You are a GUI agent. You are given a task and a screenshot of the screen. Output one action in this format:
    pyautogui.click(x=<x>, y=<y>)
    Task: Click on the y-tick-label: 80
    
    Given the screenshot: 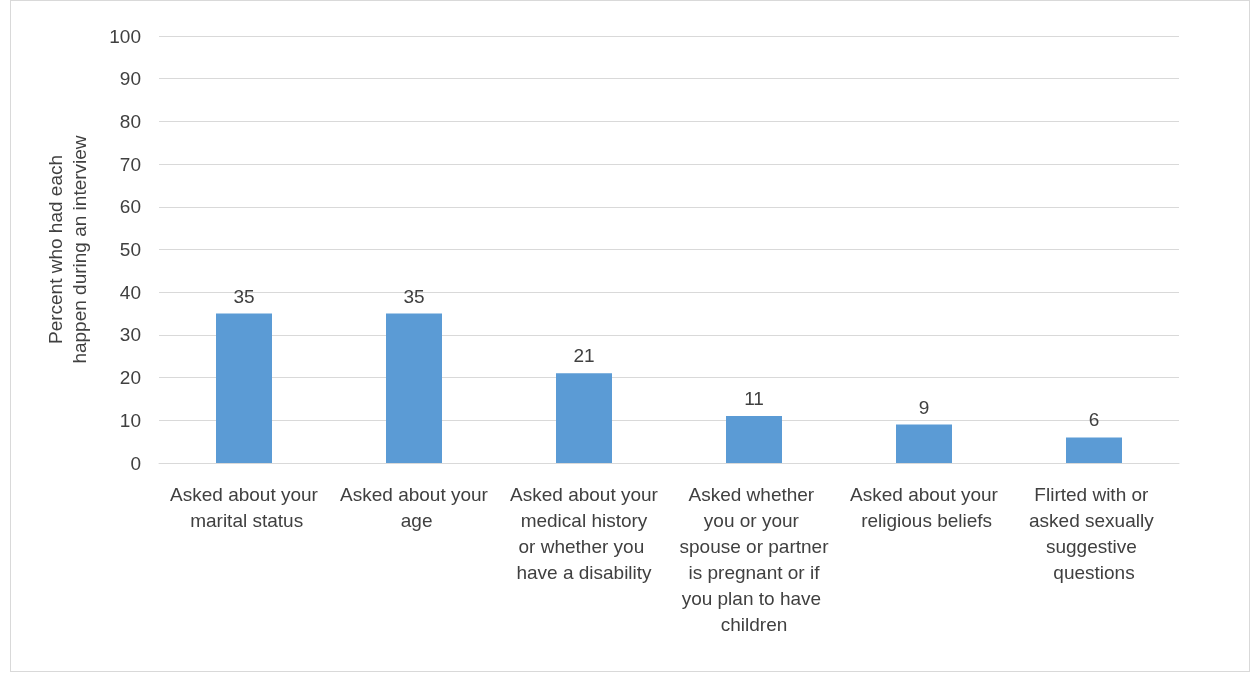 What is the action you would take?
    pyautogui.click(x=130, y=121)
    